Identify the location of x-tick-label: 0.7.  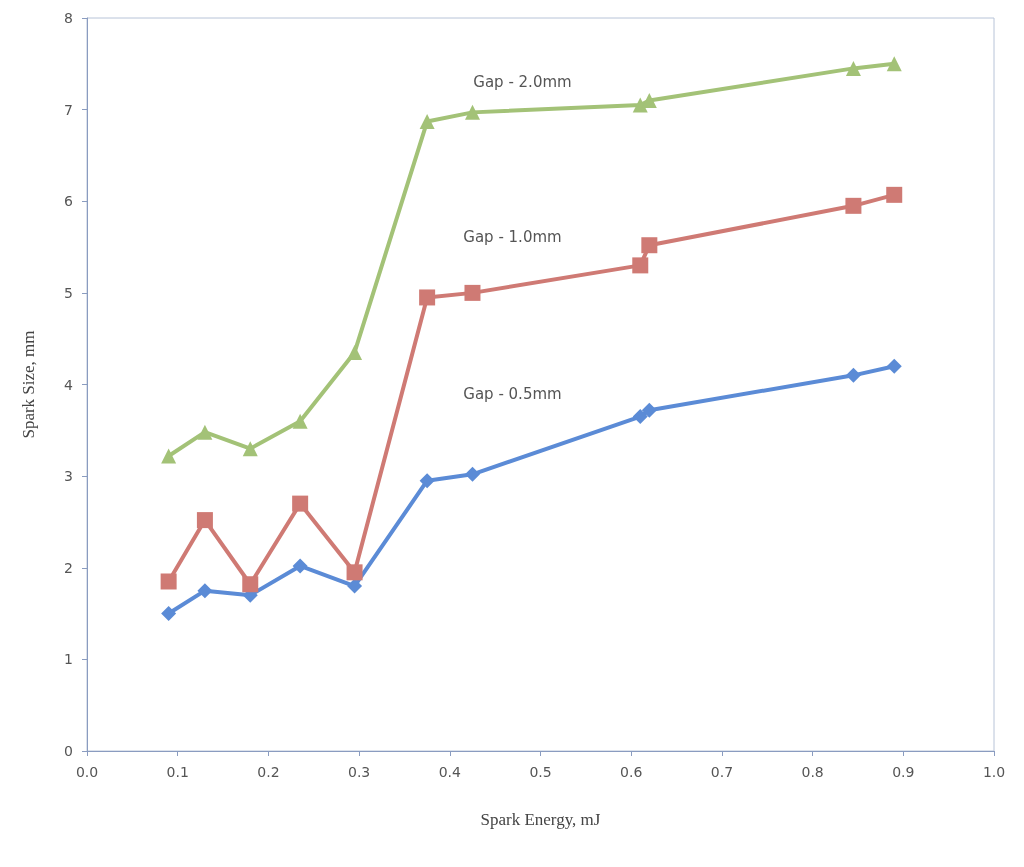
(722, 772).